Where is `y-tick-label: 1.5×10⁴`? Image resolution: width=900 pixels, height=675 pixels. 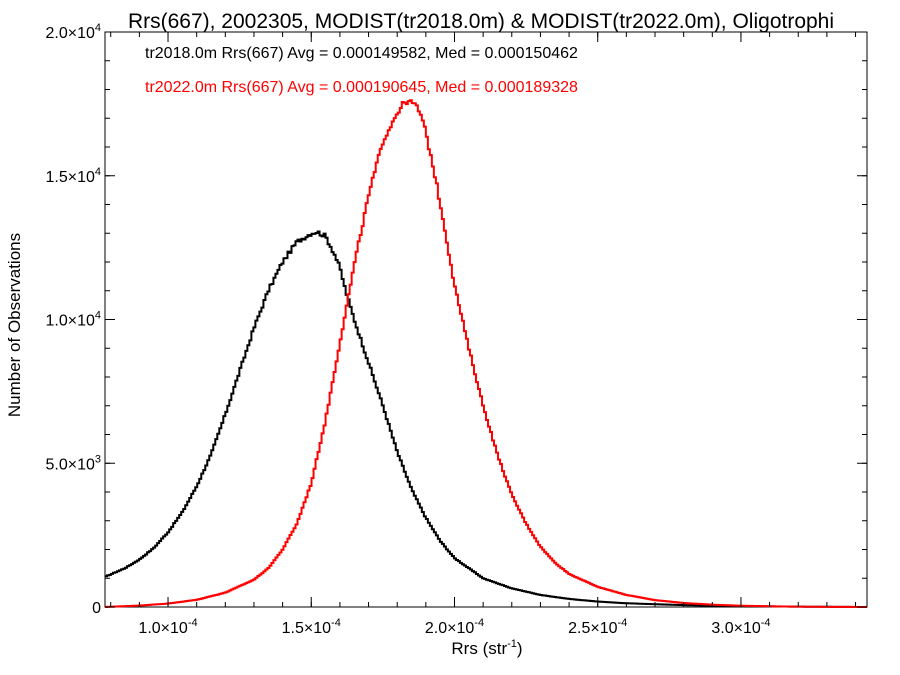
y-tick-label: 1.5×10⁴ is located at coordinates (73, 176).